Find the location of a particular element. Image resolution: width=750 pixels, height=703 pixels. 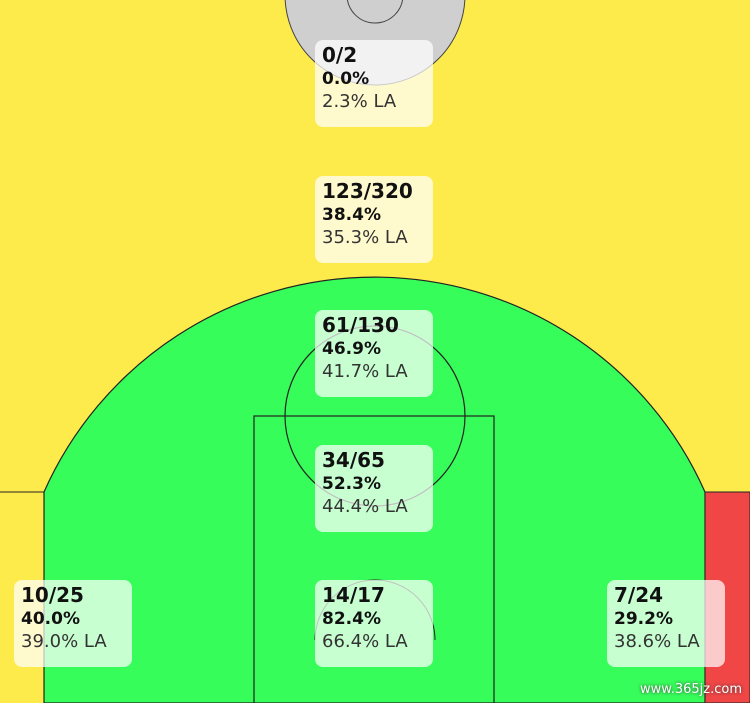

league-average: 38.6% LA is located at coordinates (657, 642).